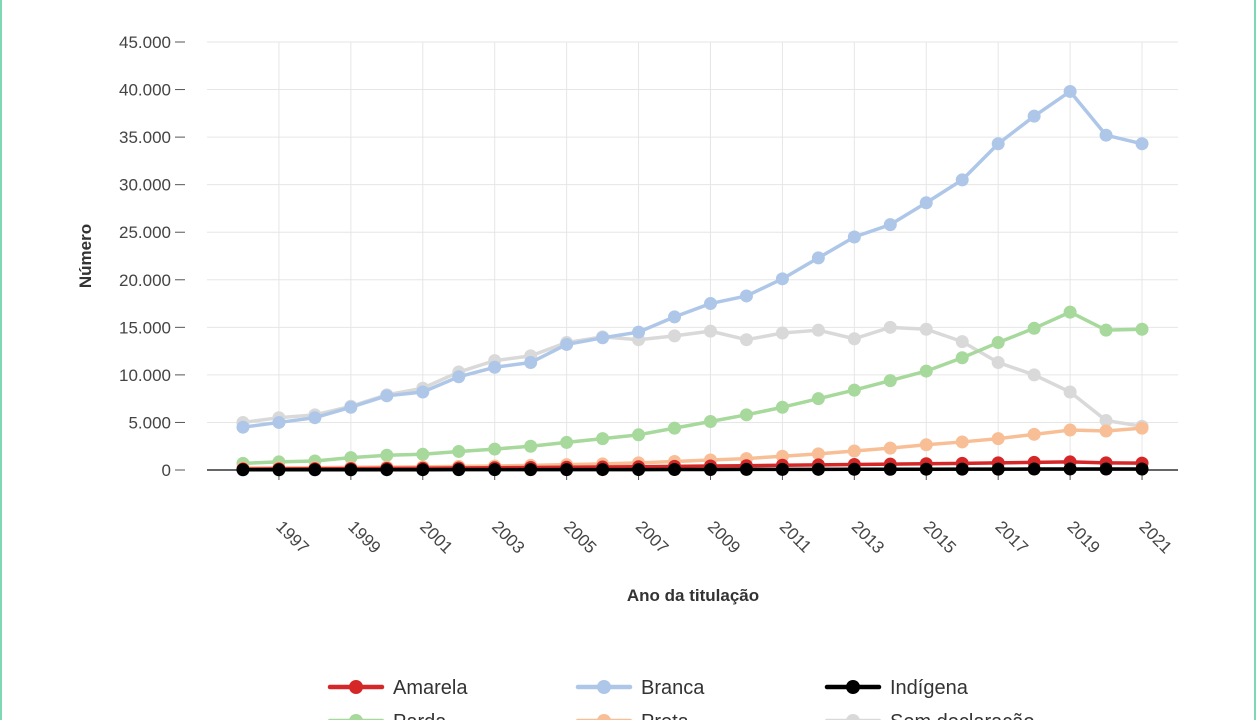 Image resolution: width=1260 pixels, height=720 pixels. What do you see at coordinates (145, 90) in the screenshot?
I see `y-tick-label: 40.000` at bounding box center [145, 90].